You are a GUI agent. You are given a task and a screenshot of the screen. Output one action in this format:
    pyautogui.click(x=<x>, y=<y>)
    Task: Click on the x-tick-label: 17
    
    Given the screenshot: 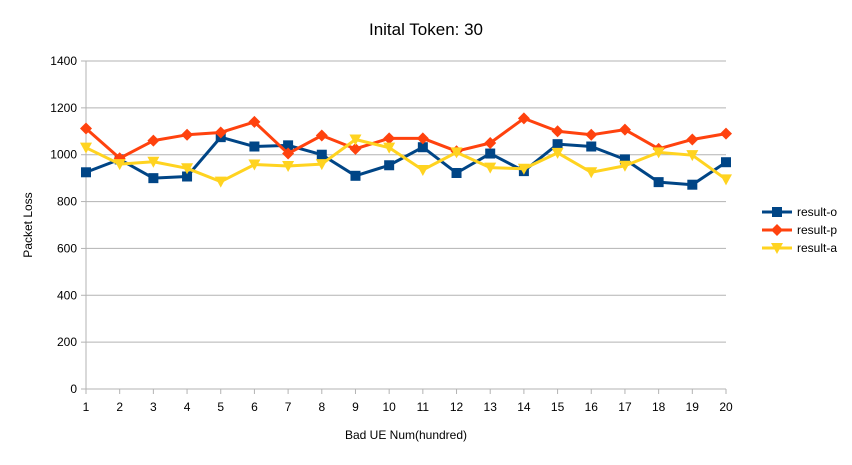 What is the action you would take?
    pyautogui.click(x=625, y=407)
    